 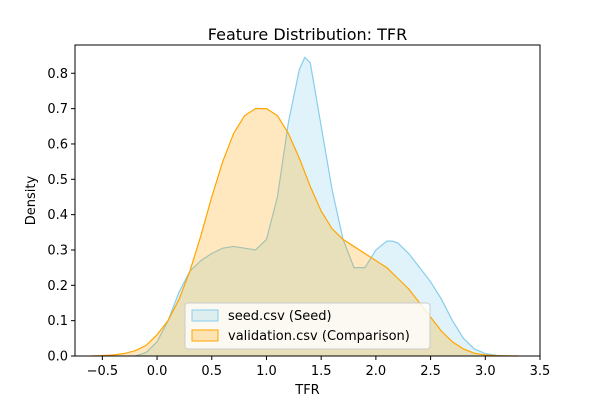 What do you see at coordinates (103, 371) in the screenshot?
I see `x-tick-label: −0.5` at bounding box center [103, 371].